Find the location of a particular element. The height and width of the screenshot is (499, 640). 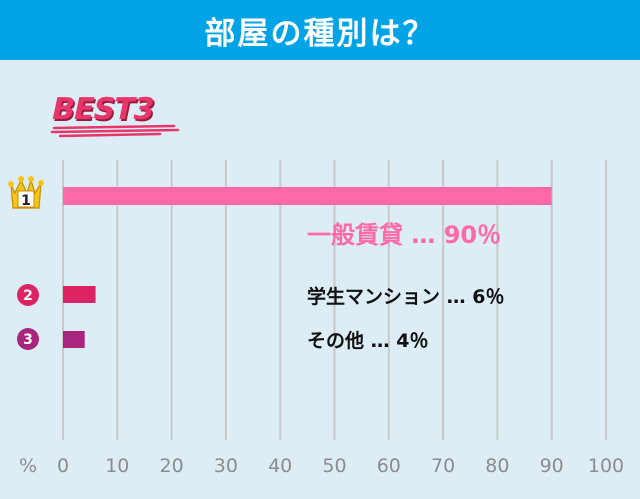

x-axis-label: % is located at coordinates (28, 466).